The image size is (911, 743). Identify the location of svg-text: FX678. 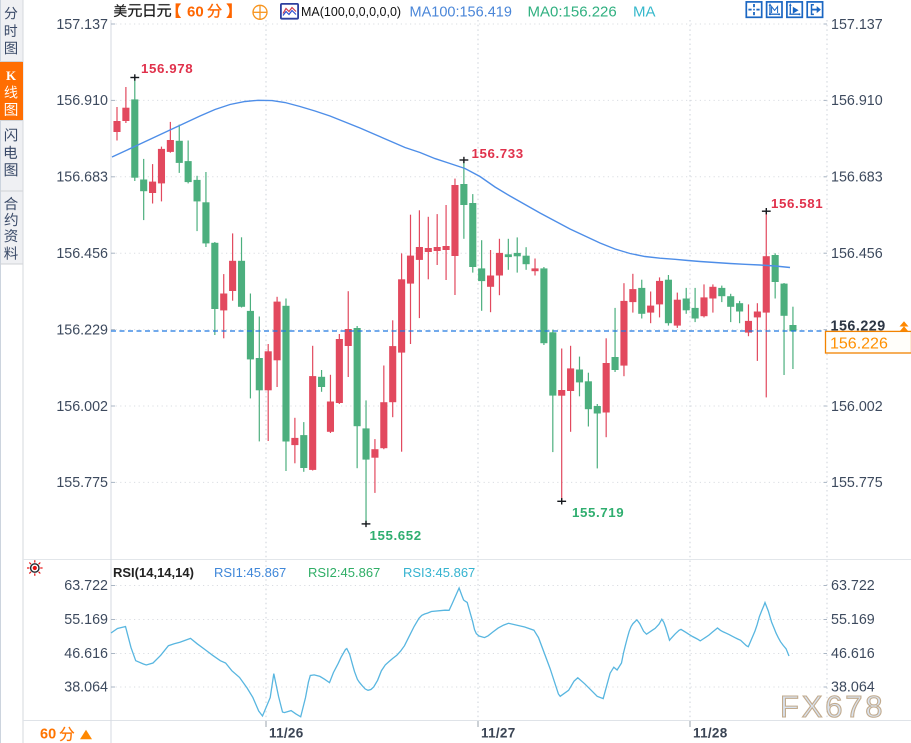
(832, 706).